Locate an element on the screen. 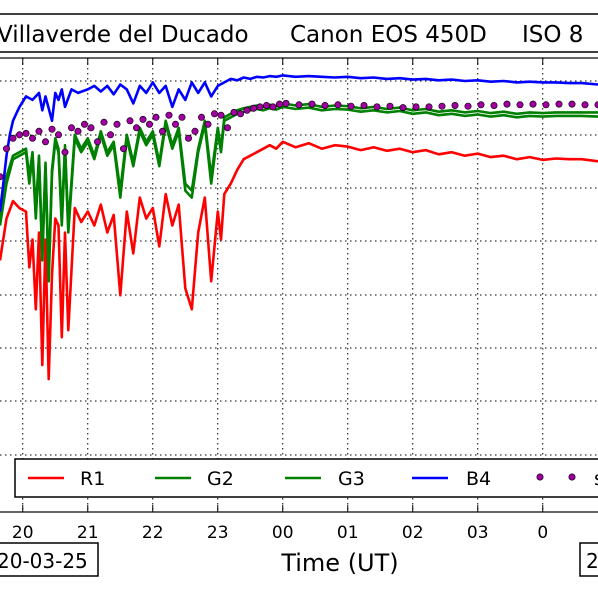 The width and height of the screenshot is (598, 598). x-tick-label-6: 02 is located at coordinates (413, 533).